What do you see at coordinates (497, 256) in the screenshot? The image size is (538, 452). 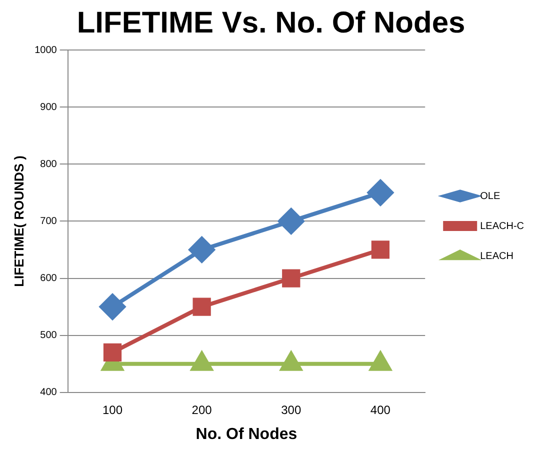 I see `legend-label: LEACH` at bounding box center [497, 256].